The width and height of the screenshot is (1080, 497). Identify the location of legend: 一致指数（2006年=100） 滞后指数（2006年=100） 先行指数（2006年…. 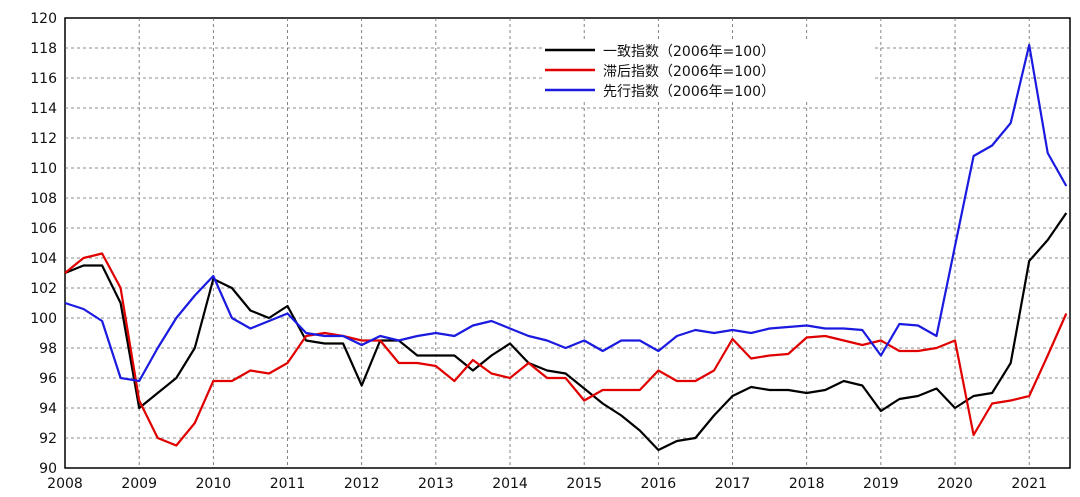
(708, 70).